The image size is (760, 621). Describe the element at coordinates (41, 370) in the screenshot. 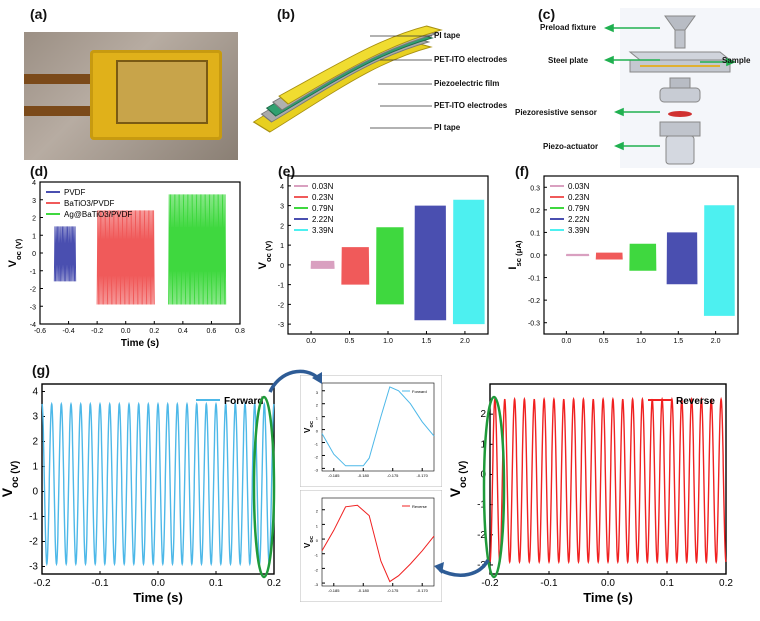

I see `panel-label-g: (g)` at that location.